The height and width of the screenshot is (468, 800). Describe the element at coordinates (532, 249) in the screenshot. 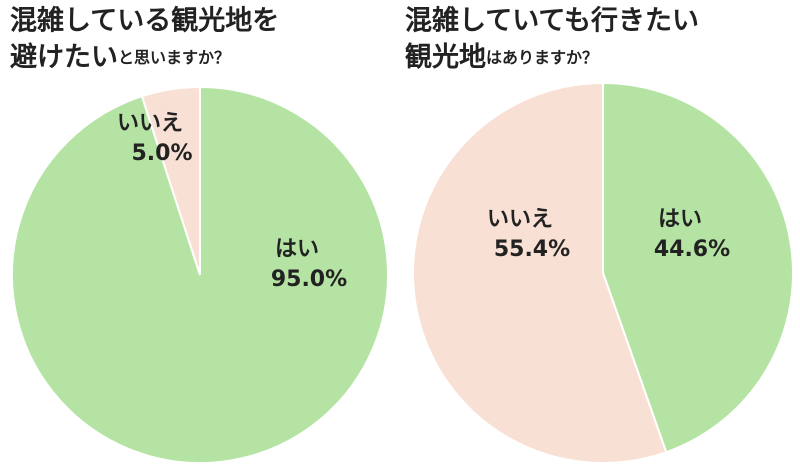

I see `slice-value-label: 55.4%` at that location.